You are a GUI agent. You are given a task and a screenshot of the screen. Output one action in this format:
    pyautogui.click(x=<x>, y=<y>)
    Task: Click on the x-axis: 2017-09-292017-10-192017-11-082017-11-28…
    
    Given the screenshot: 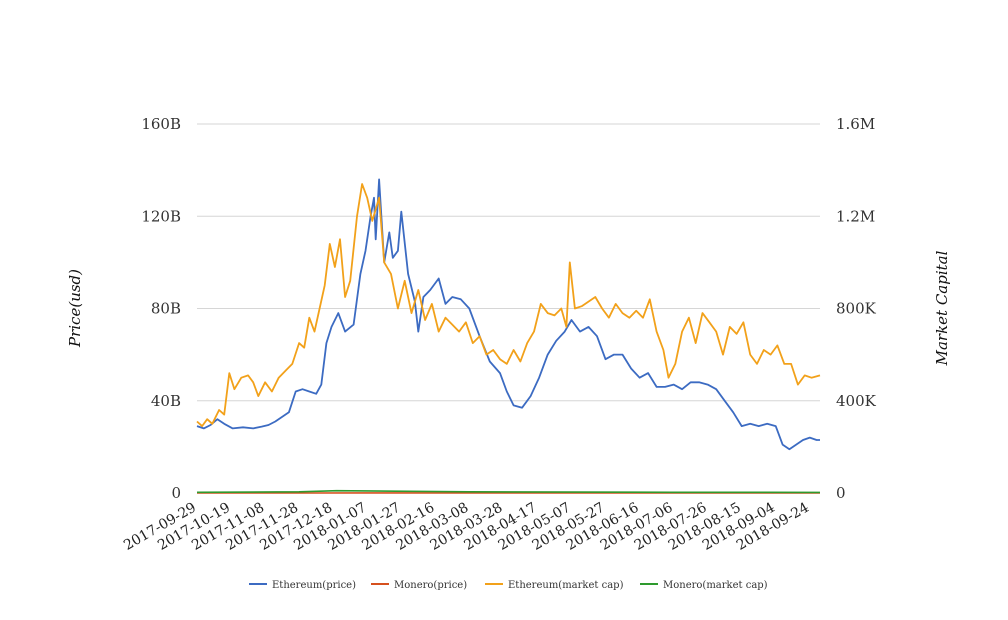 What is the action you would take?
    pyautogui.click(x=466, y=527)
    